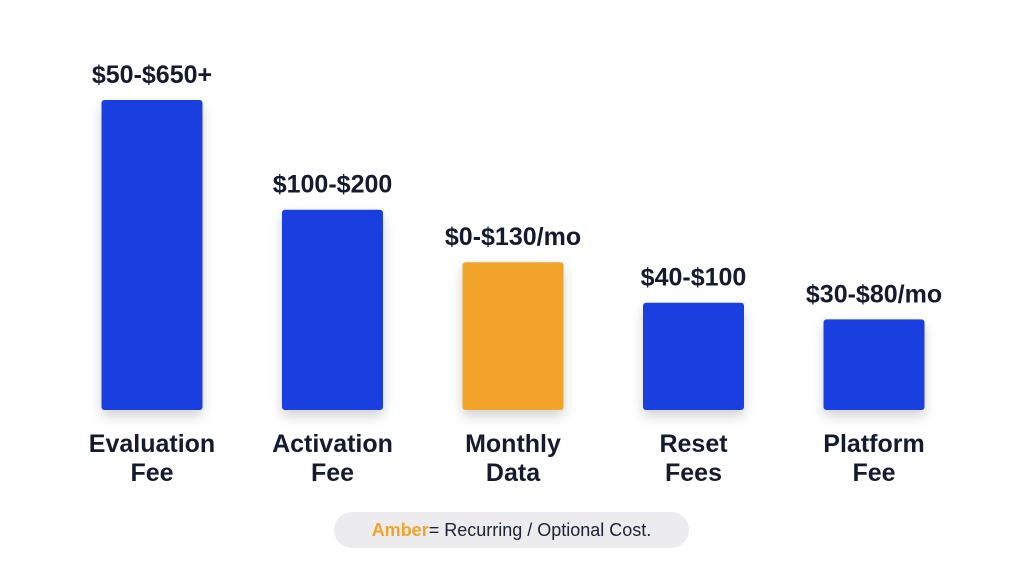 The width and height of the screenshot is (1024, 572). I want to click on category-label: Activation Fee, so click(332, 458).